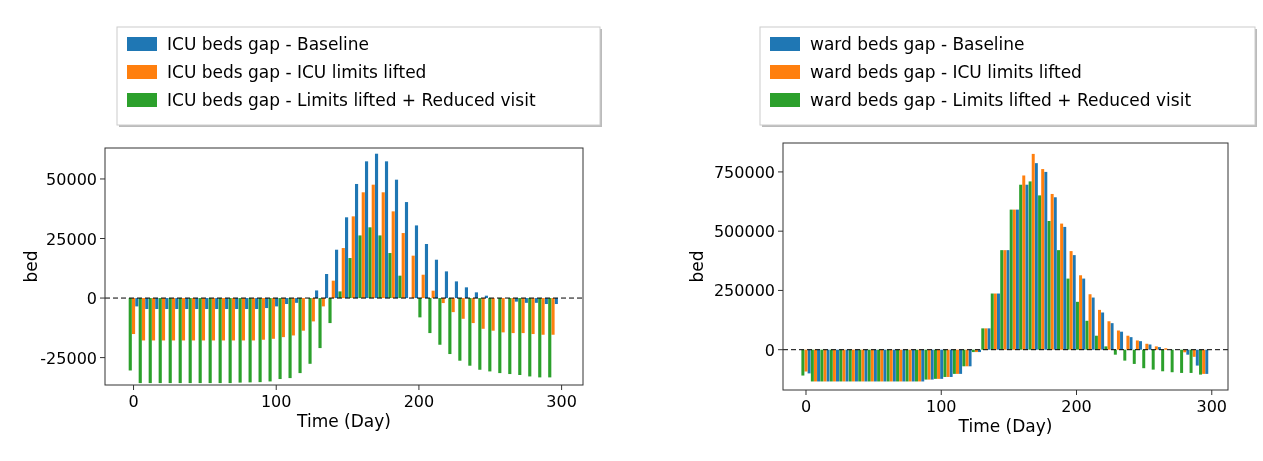 The width and height of the screenshot is (1263, 461). What do you see at coordinates (917, 44) in the screenshot?
I see `legend-label: ward beds gap - Baseline` at bounding box center [917, 44].